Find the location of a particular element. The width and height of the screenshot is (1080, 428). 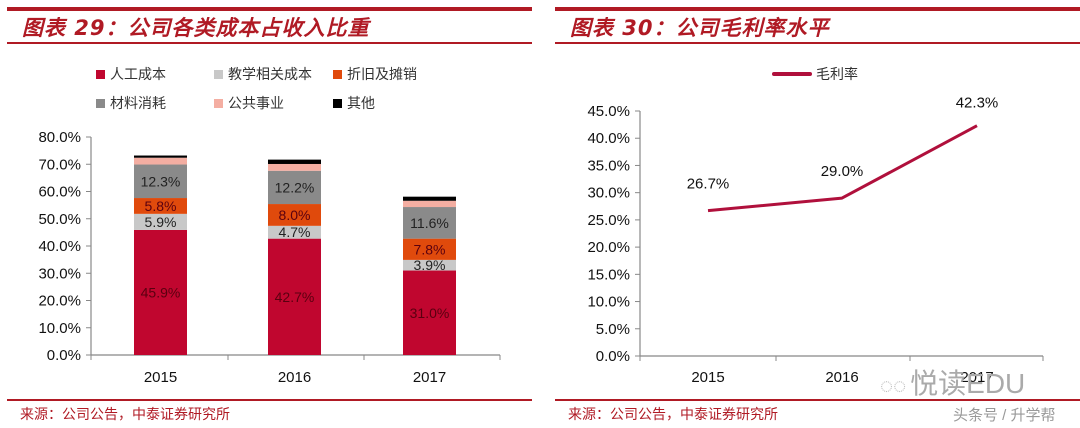

legend-item: 教学相关成本 is located at coordinates (263, 74).